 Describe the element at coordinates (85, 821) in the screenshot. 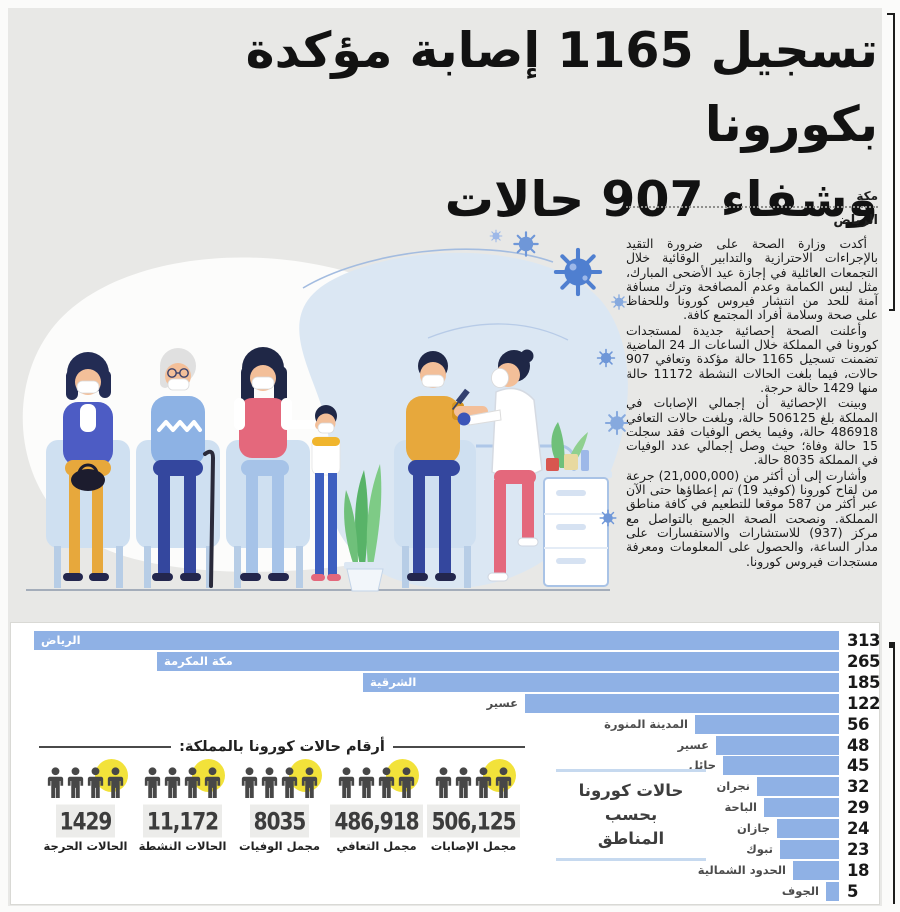

I see `stat-value: 1429` at that location.